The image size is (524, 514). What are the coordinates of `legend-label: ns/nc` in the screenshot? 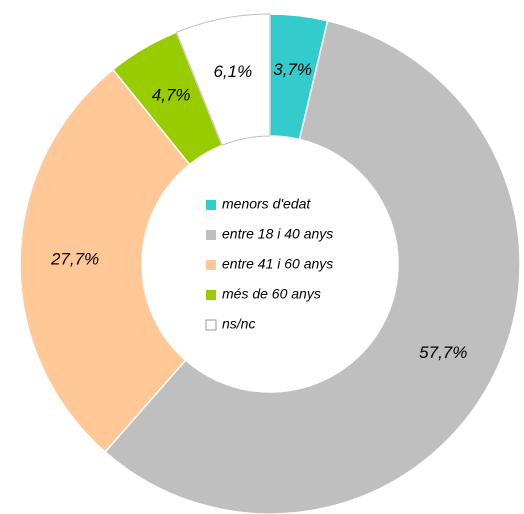 It's located at (238, 324).